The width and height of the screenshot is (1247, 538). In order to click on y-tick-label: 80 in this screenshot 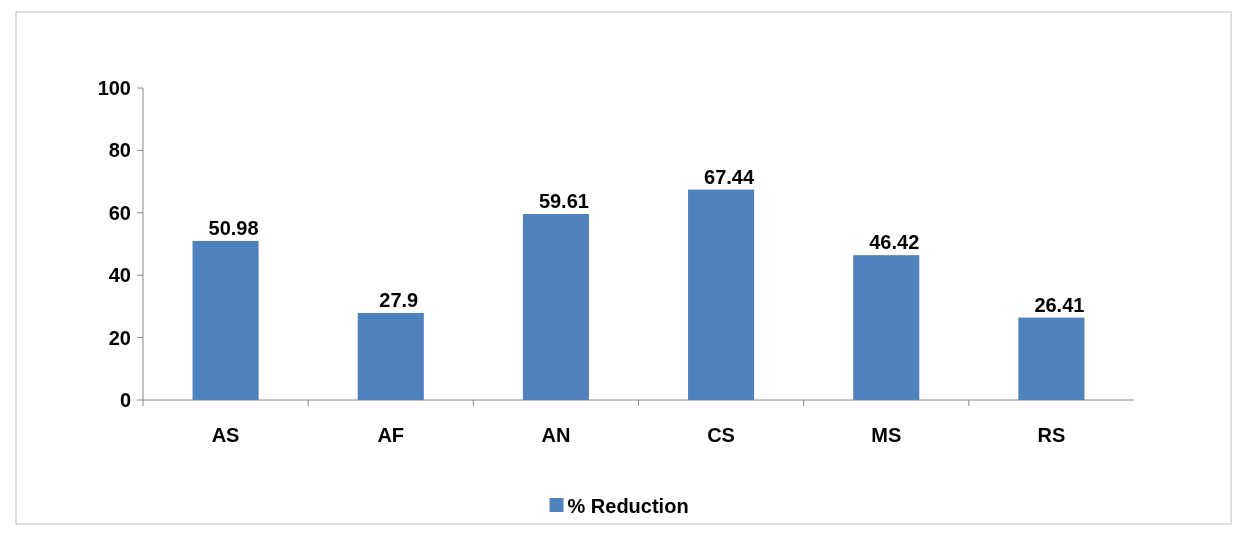, I will do `click(119, 150)`.